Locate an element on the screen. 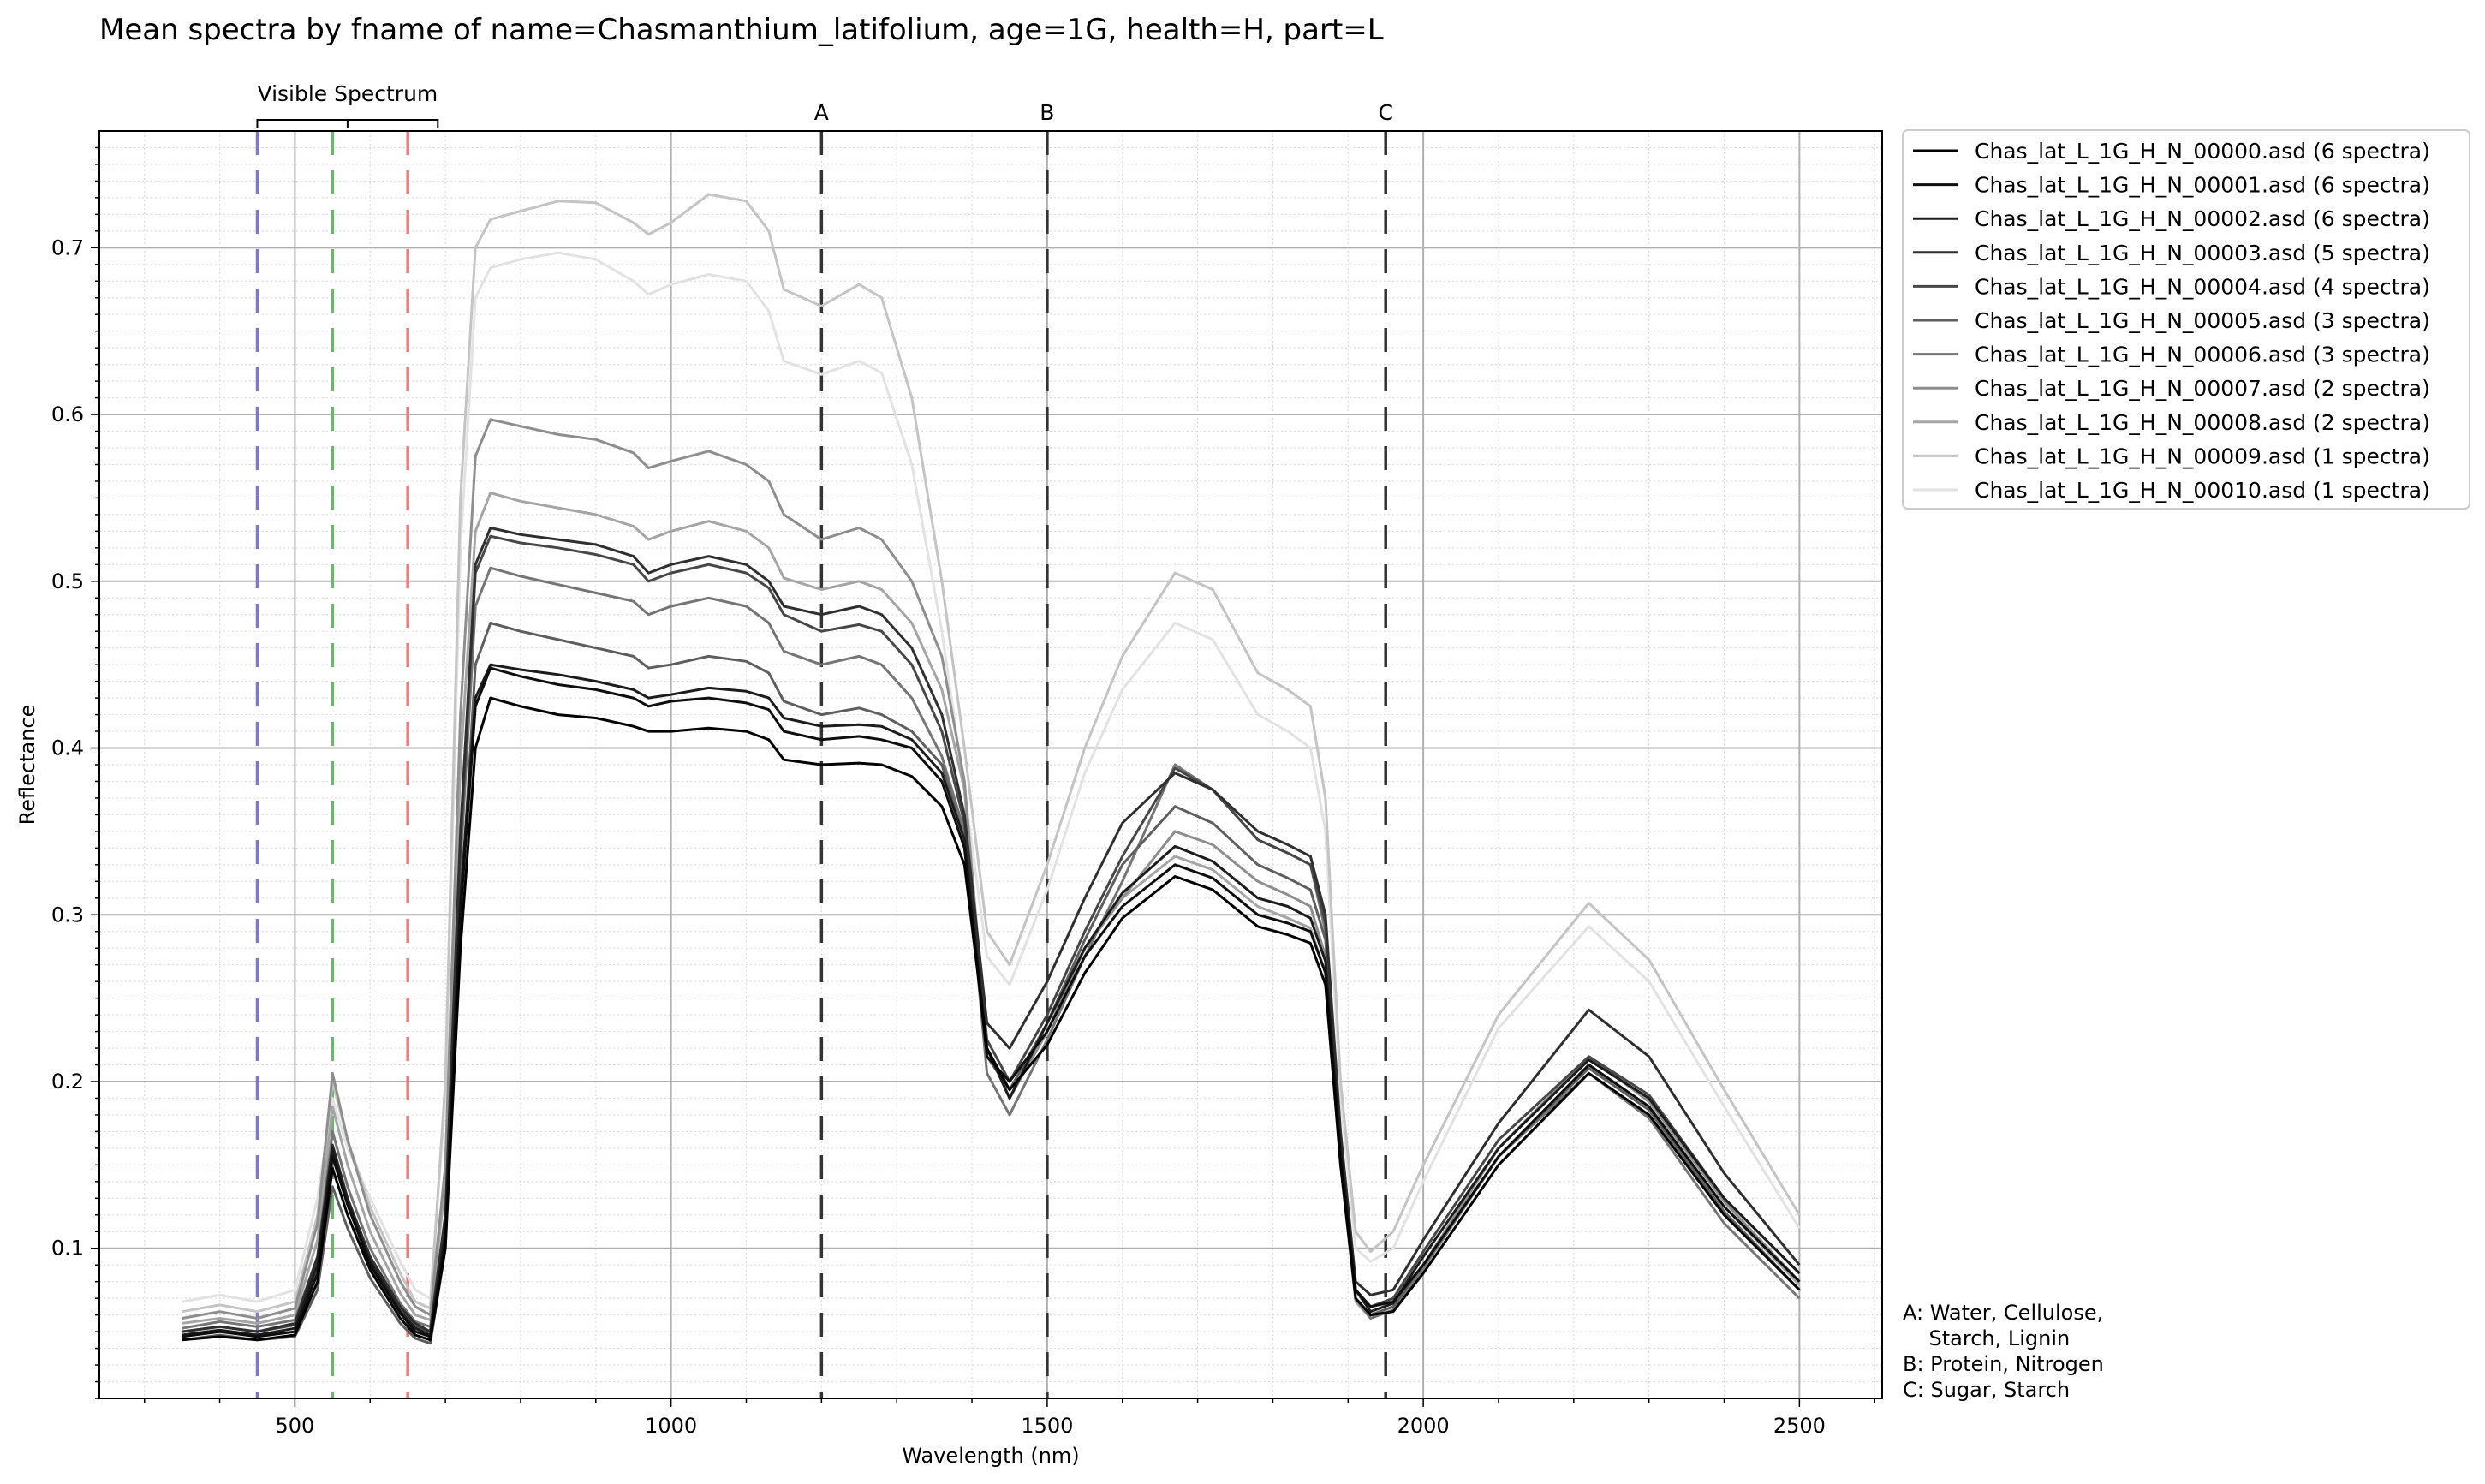 The image size is (2485, 1484). y-tick-label: 0.3 is located at coordinates (67, 915).